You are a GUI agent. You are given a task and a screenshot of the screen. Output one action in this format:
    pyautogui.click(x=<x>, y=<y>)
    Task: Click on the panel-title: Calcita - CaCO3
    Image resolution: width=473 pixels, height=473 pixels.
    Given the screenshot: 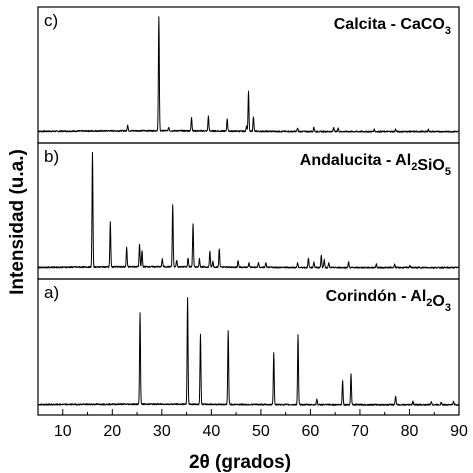 What is the action you would take?
    pyautogui.click(x=392, y=26)
    